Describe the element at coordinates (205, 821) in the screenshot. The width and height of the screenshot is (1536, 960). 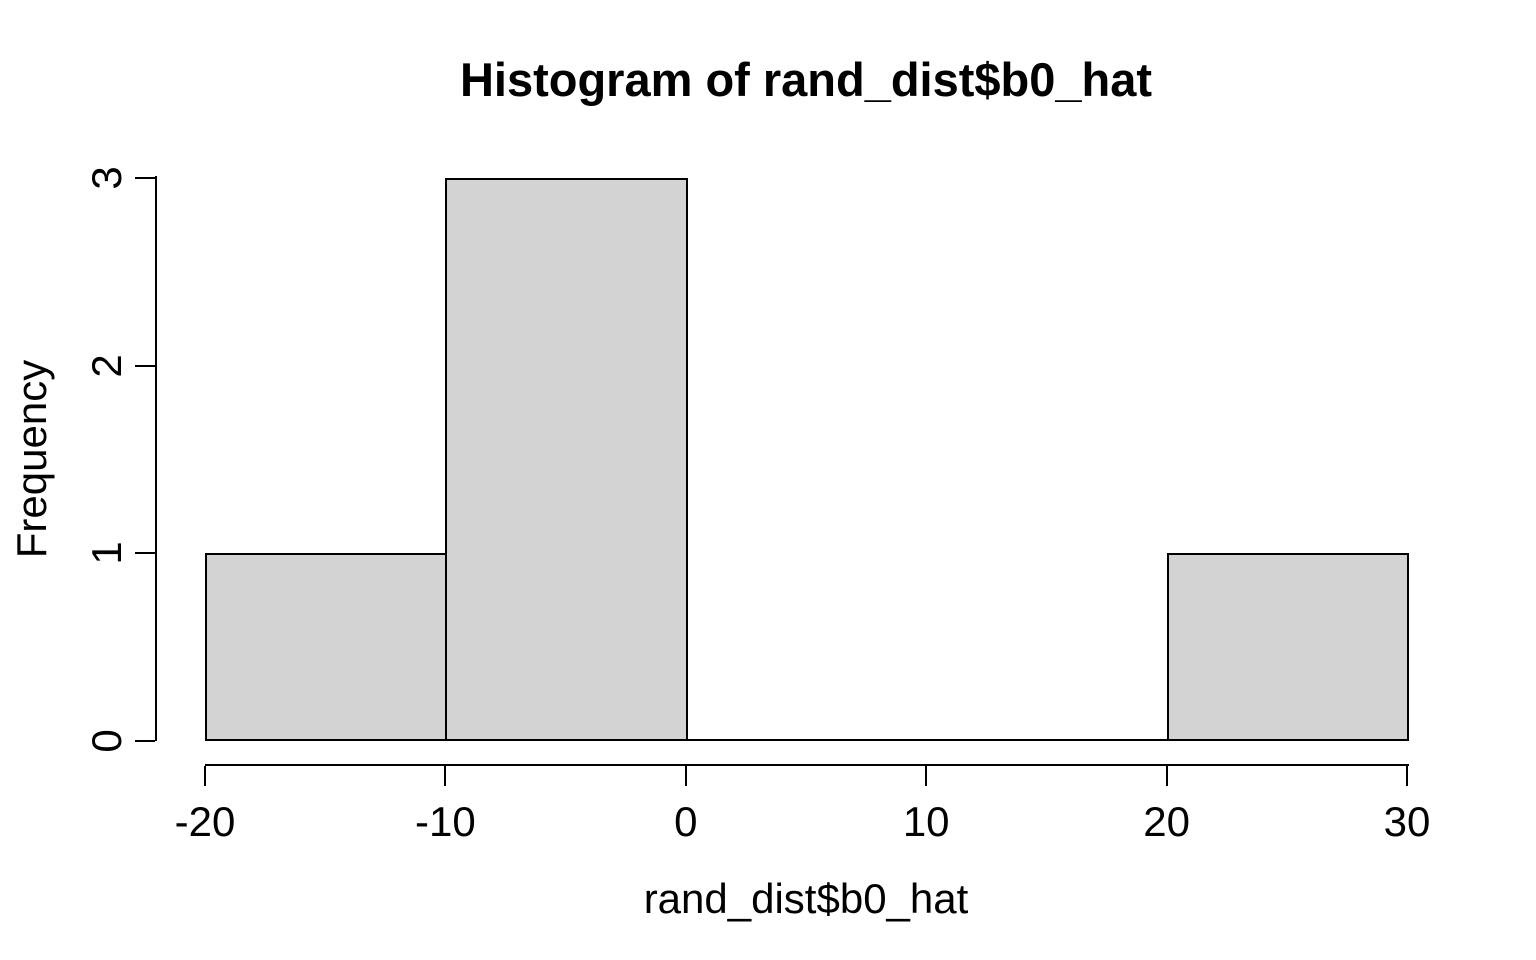
I see `x-tick-label: -20` at that location.